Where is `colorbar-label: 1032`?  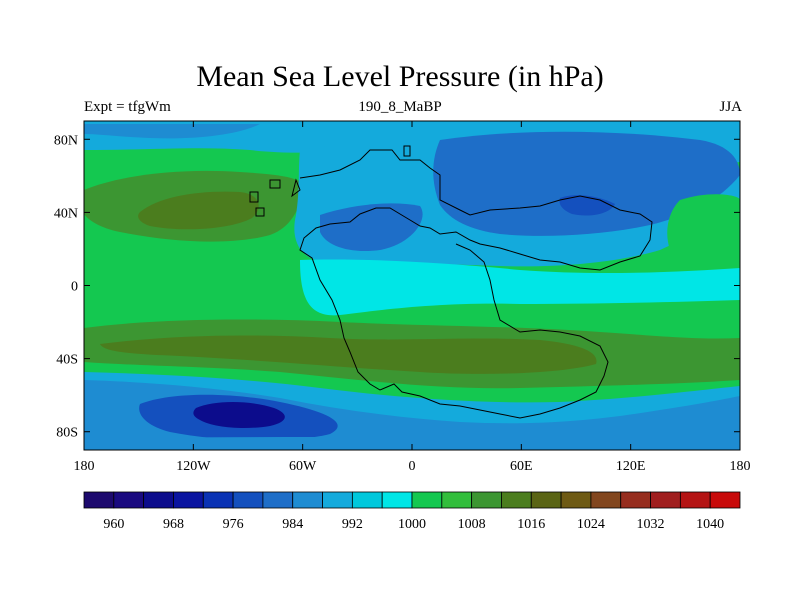 colorbar-label: 1032 is located at coordinates (651, 524).